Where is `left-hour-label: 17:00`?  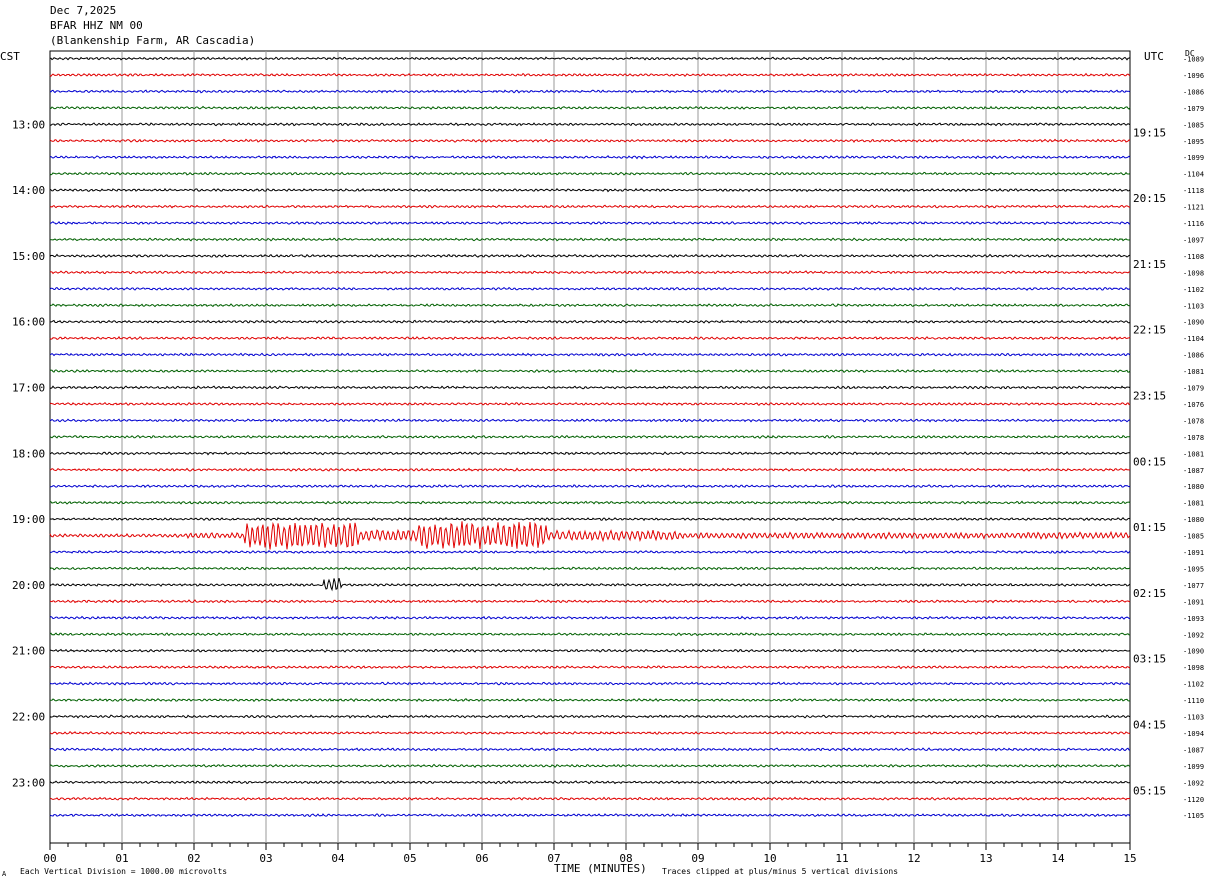
left-hour-label: 17:00 is located at coordinates (28, 388).